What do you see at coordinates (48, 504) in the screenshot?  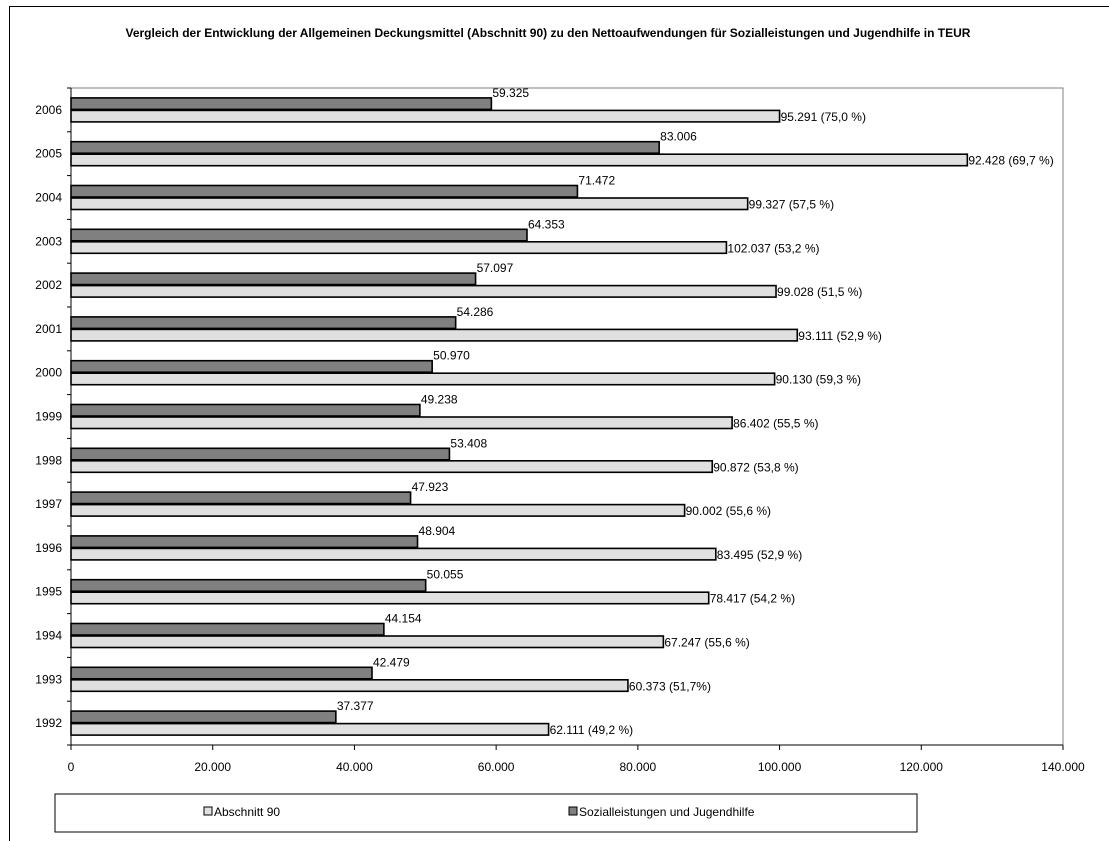 I see `y-tick-label: 1997` at bounding box center [48, 504].